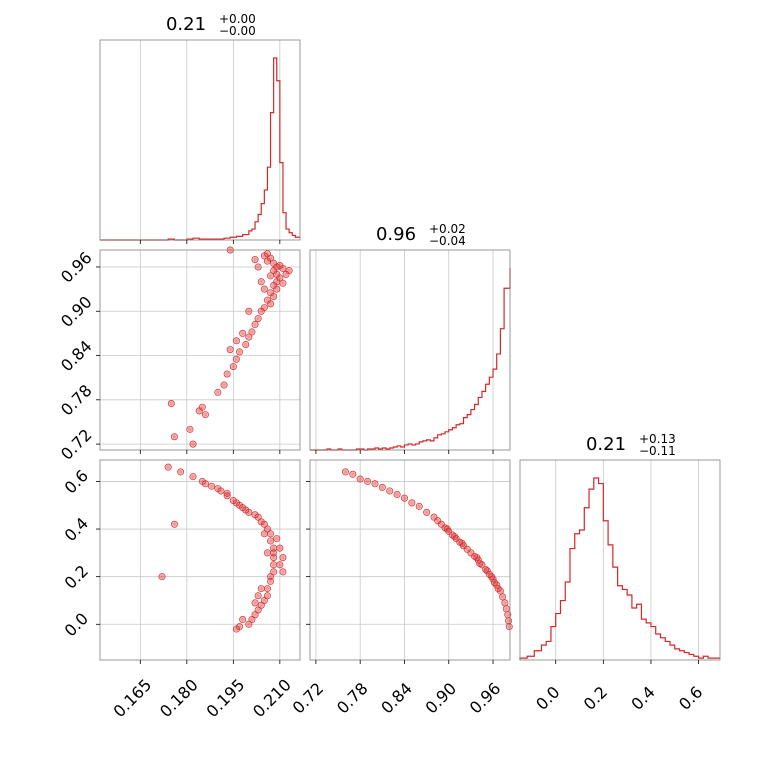  Describe the element at coordinates (595, 697) in the screenshot. I see `x-tick-label: 0.2` at that location.